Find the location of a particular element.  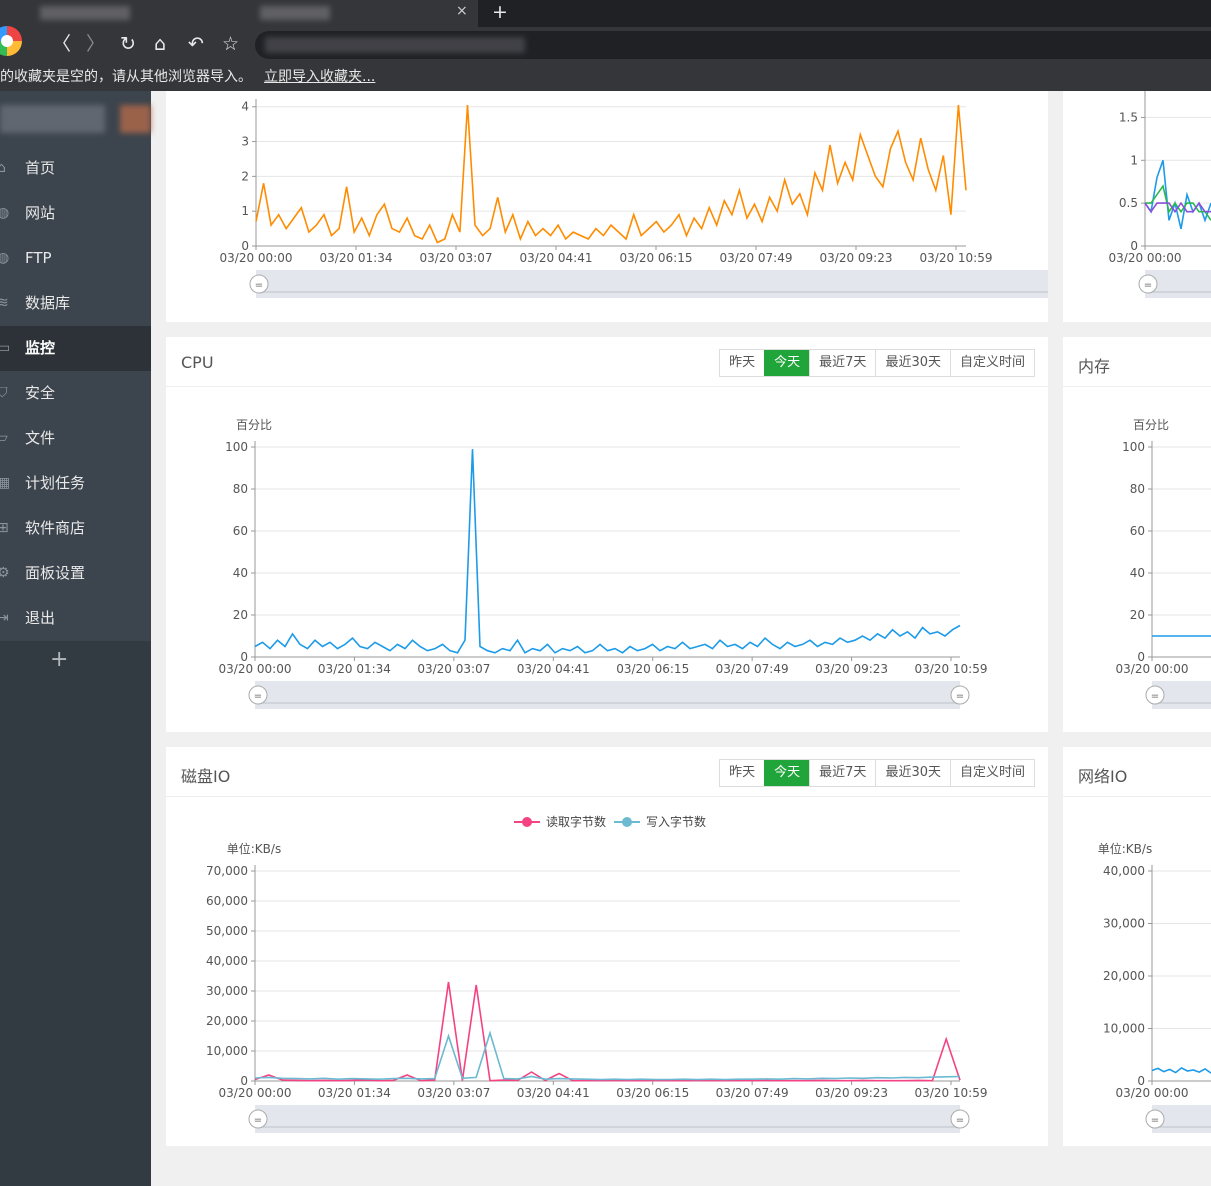

sidebar-item-2: ◍ FTP is located at coordinates (75, 258).